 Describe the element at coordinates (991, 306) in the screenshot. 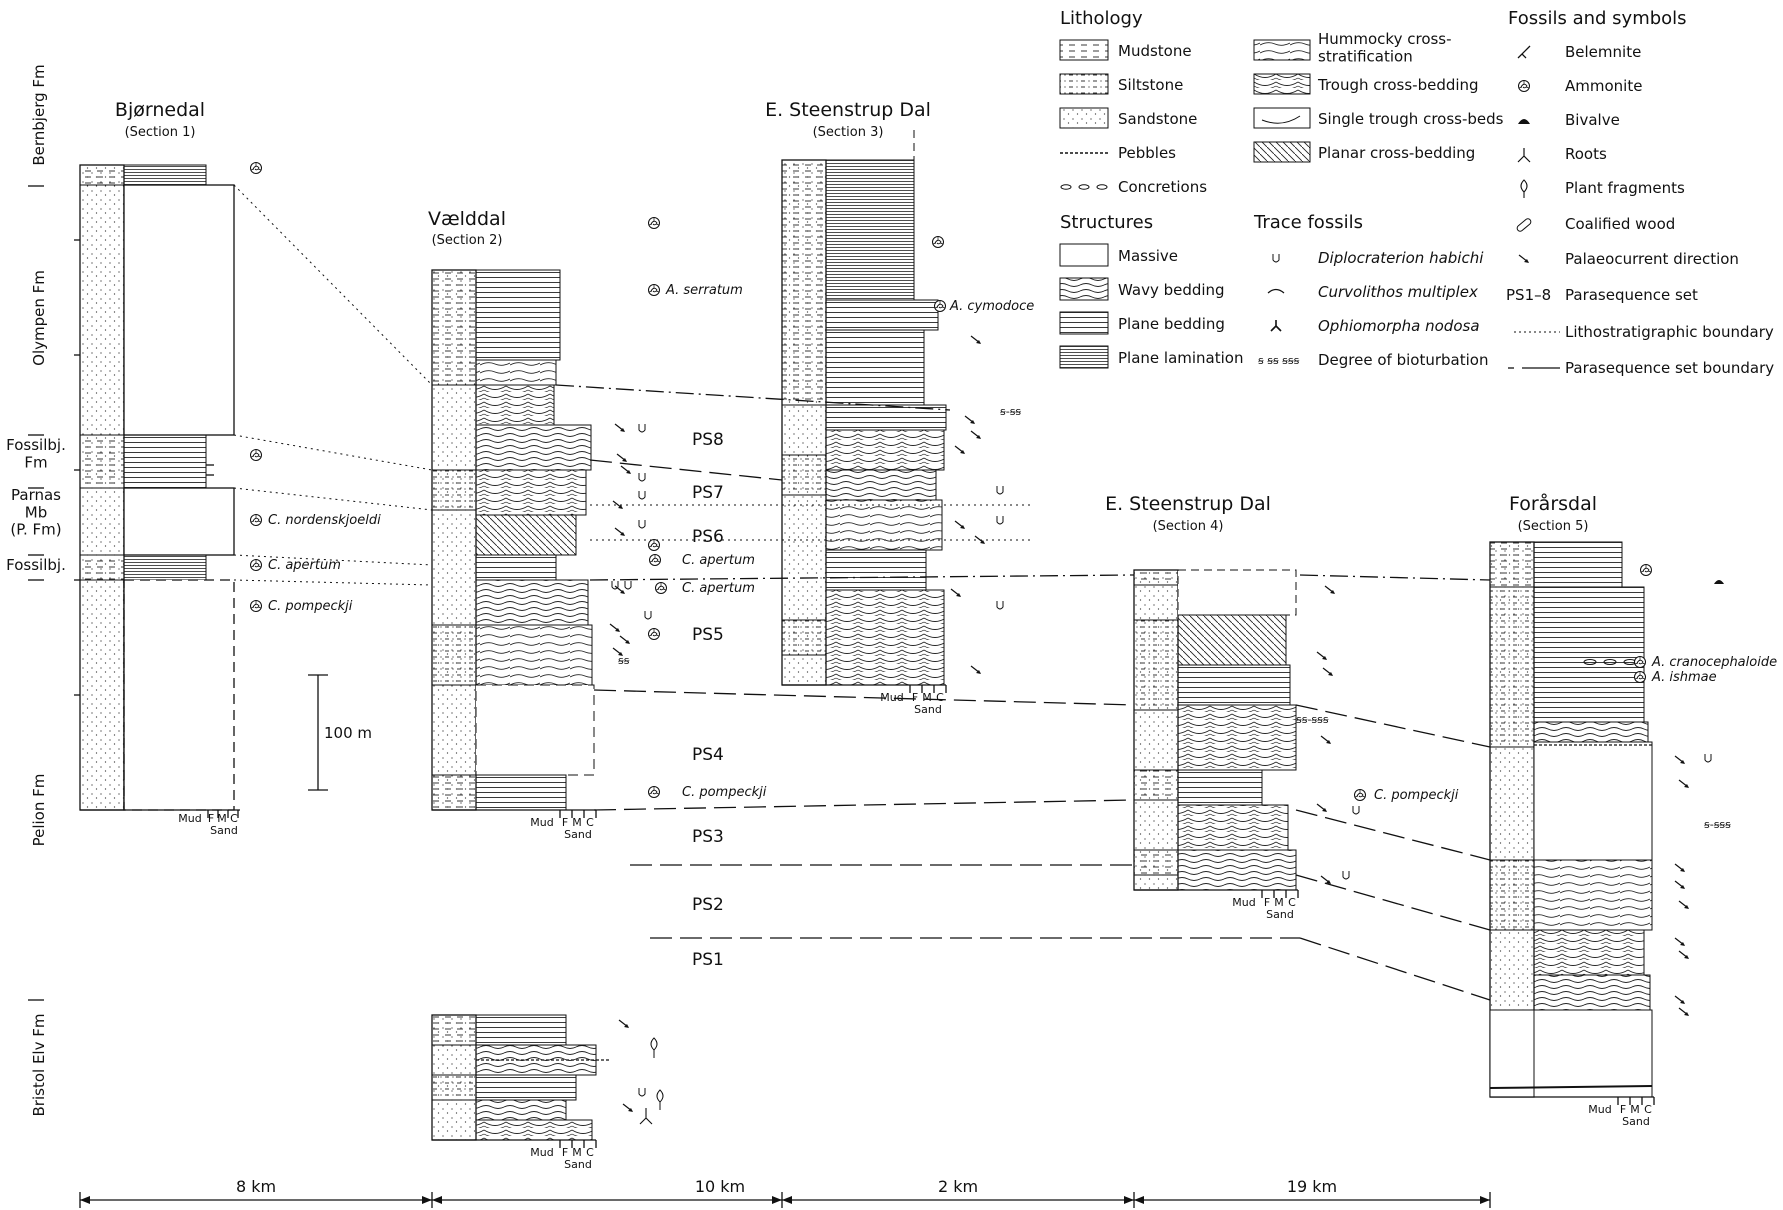

I see `fossil-label: A. cymodoce` at that location.